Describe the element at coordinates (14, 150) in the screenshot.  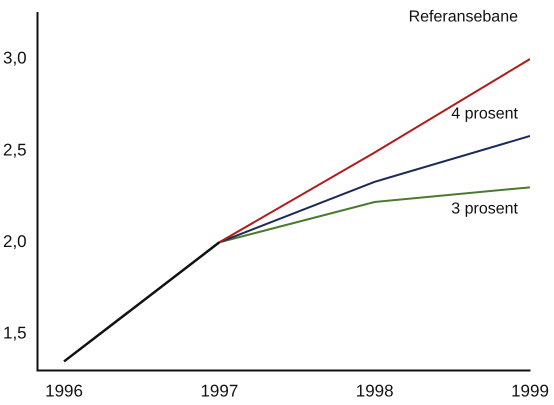
I see `y-tick-label: 2,5` at that location.